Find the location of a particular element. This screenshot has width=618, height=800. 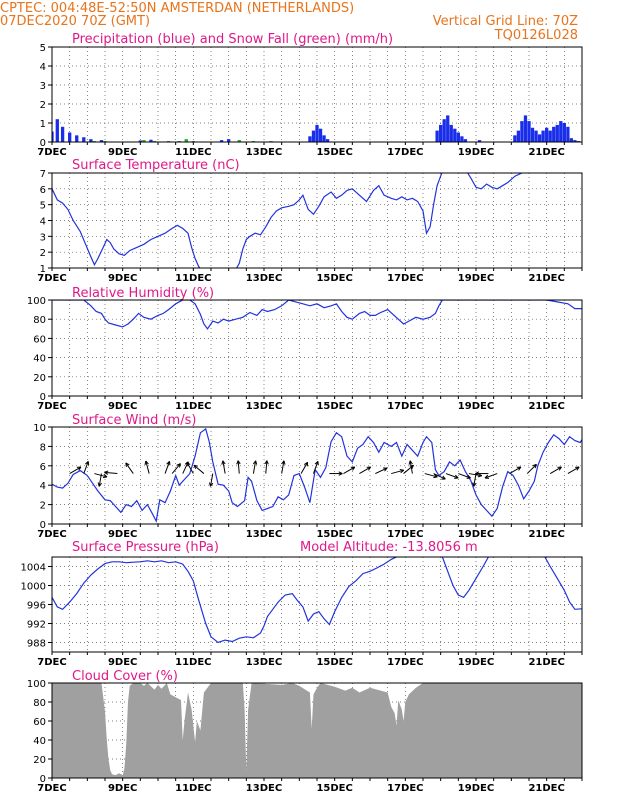

wind-xtick-label: 19DEC is located at coordinates (476, 534).